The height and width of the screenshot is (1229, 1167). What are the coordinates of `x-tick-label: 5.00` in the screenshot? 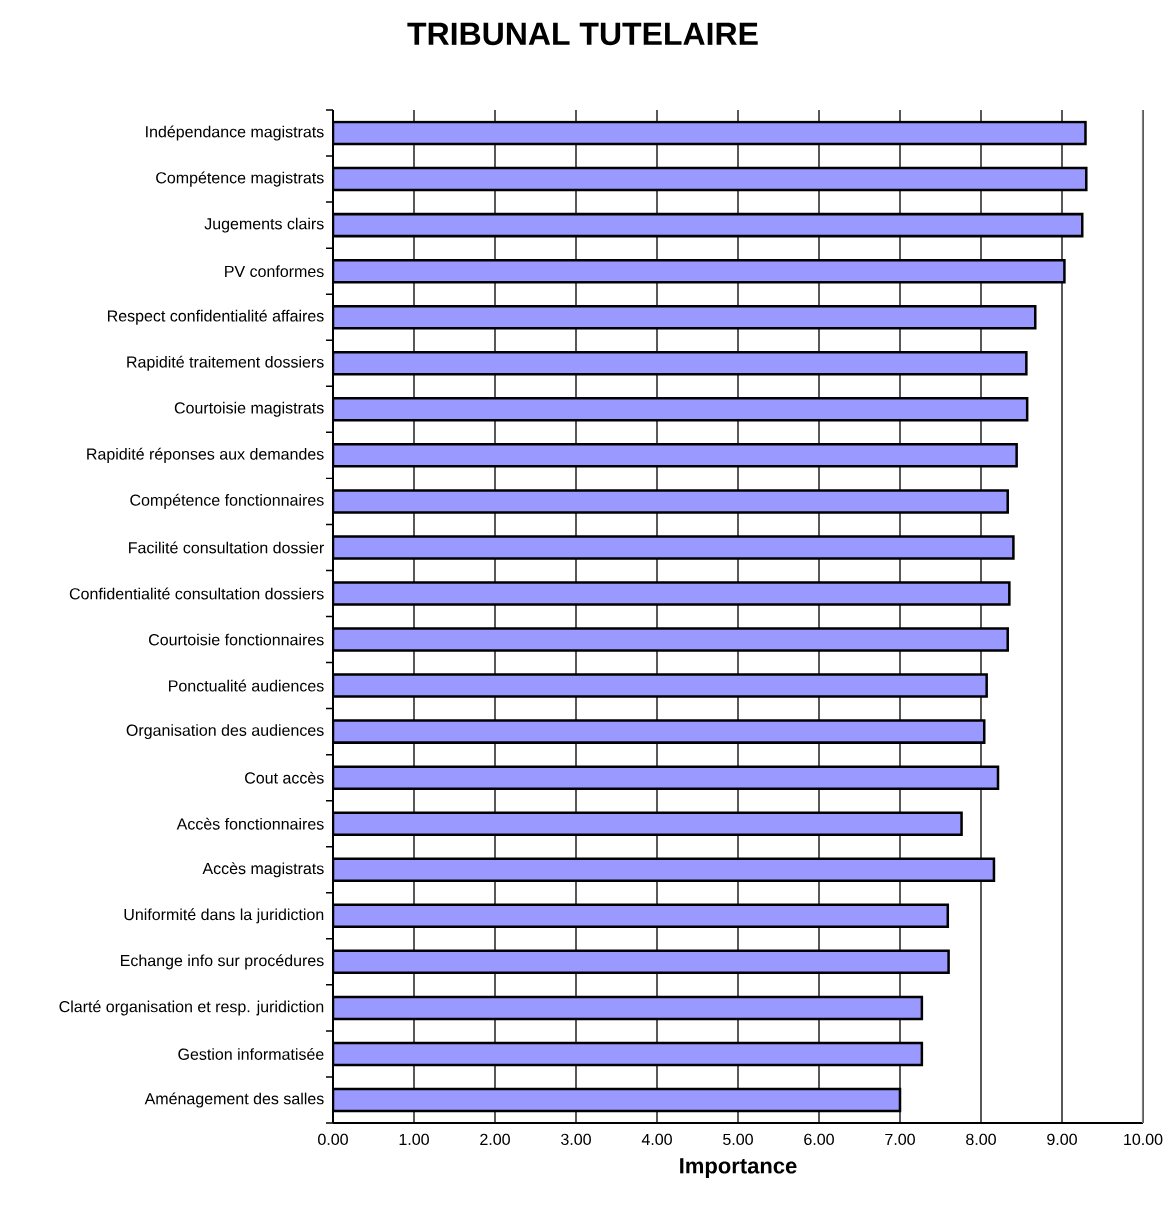 It's located at (738, 1139).